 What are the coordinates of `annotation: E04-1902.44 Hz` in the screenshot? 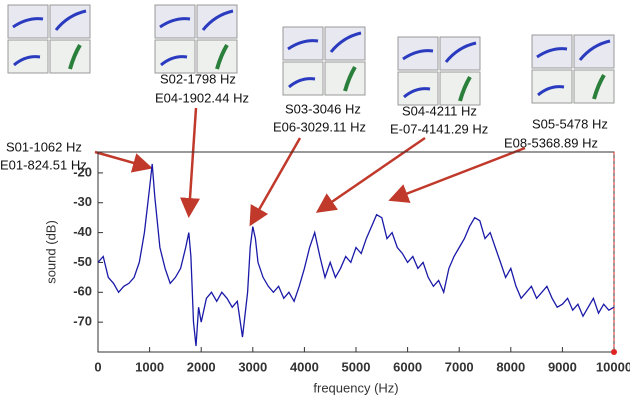 It's located at (202, 97).